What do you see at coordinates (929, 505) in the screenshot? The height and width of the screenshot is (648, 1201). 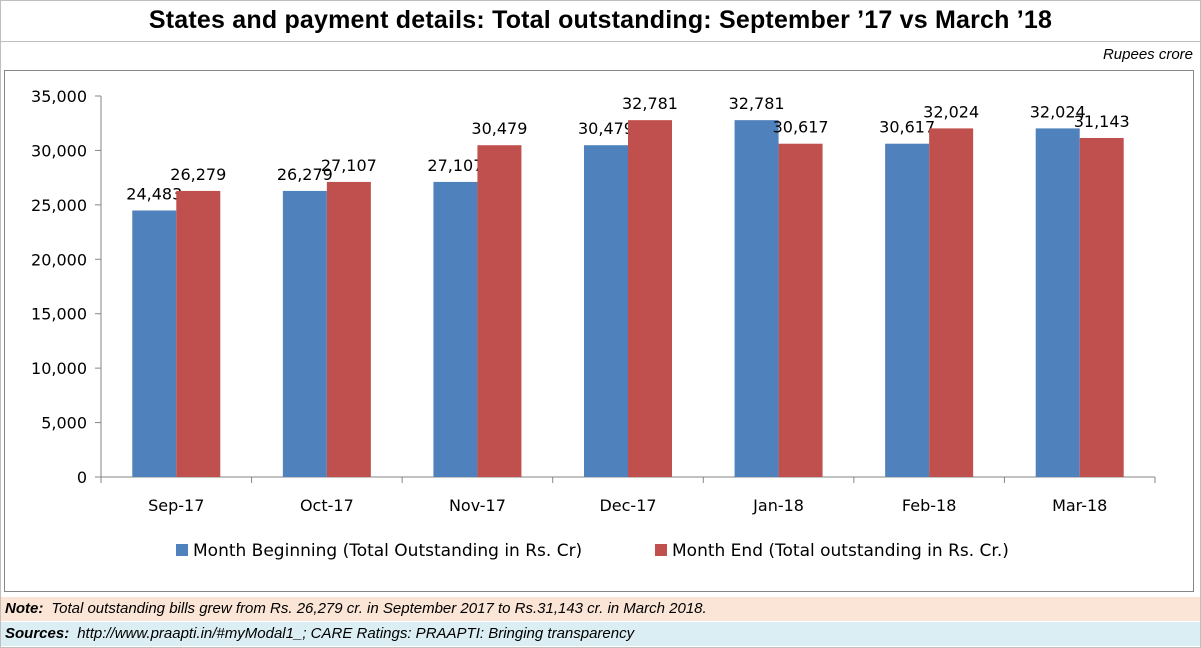 I see `x-tick-label: Feb-18` at bounding box center [929, 505].